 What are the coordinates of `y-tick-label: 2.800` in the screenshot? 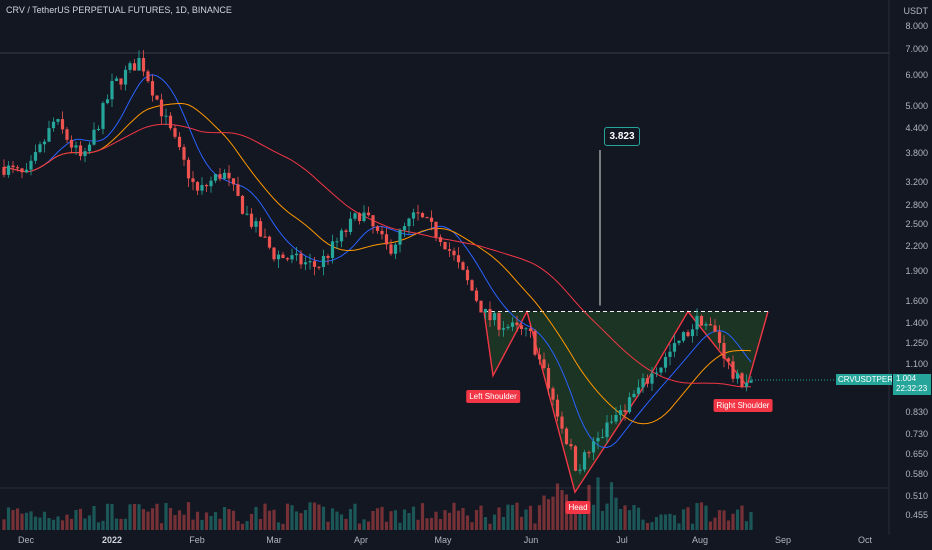 It's located at (916, 205).